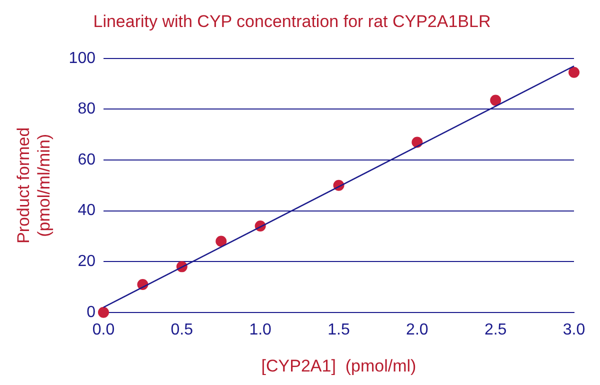  What do you see at coordinates (417, 329) in the screenshot?
I see `x-tick-label: 2.0` at bounding box center [417, 329].